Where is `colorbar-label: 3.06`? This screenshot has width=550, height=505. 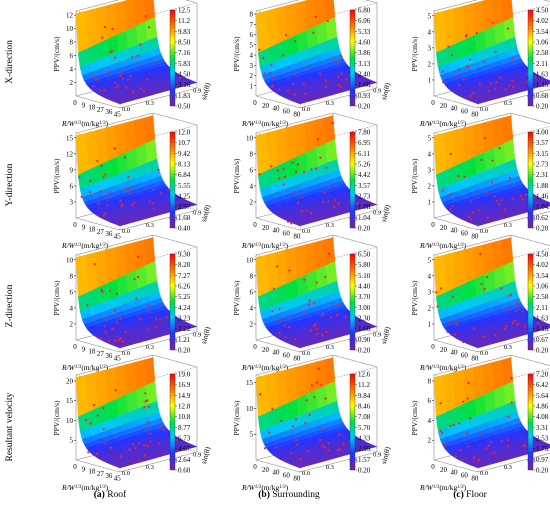
colorbar-label: 3.06 is located at coordinates (542, 287).